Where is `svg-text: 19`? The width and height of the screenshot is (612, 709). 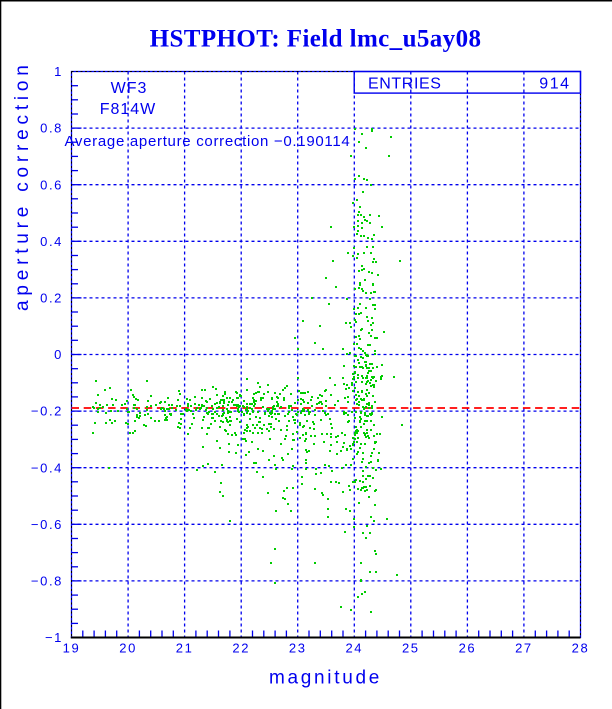
svg-text: 19 is located at coordinates (72, 648).